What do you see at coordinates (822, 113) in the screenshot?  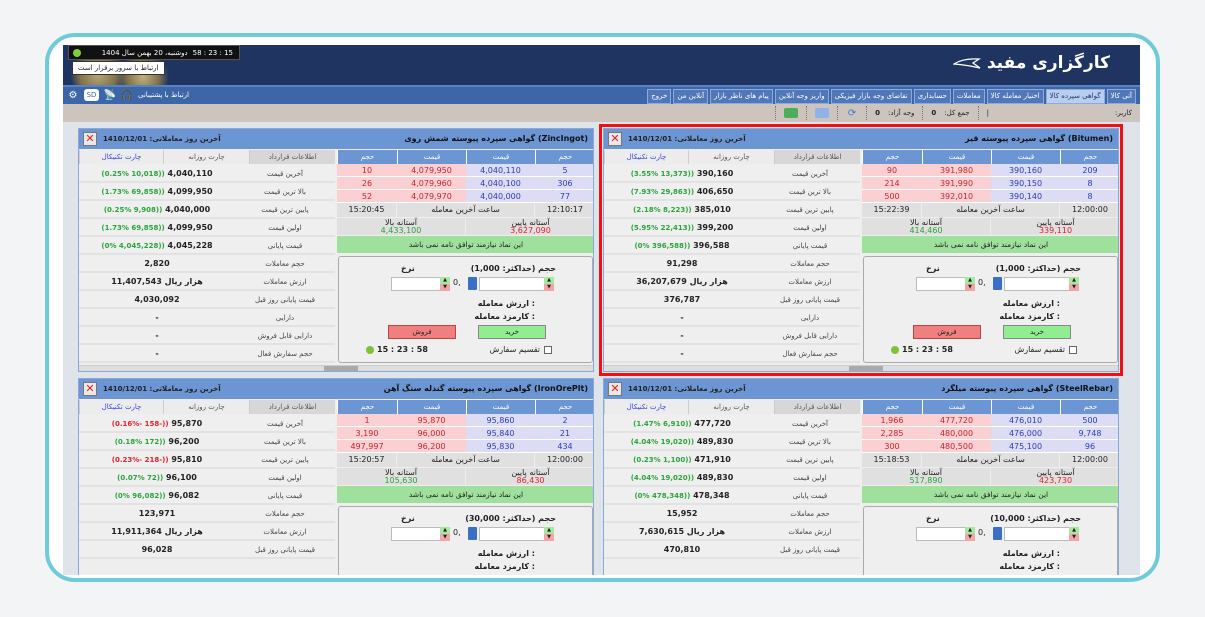 I see `layout-icon` at bounding box center [822, 113].